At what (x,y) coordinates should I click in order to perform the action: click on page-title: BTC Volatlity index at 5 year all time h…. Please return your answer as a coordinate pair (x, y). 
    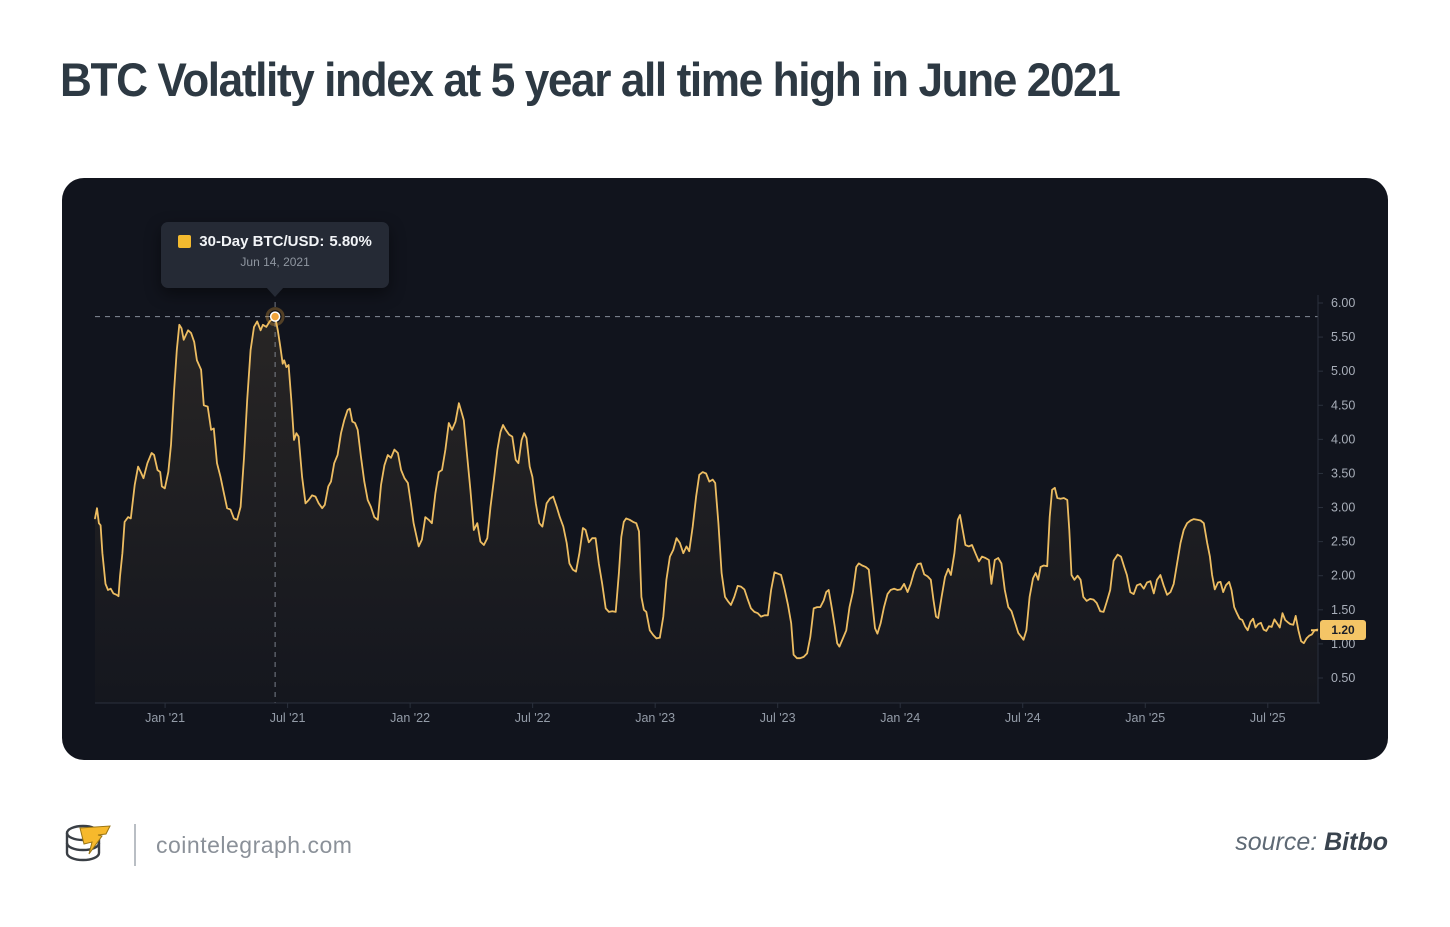
    Looking at the image, I should click on (590, 79).